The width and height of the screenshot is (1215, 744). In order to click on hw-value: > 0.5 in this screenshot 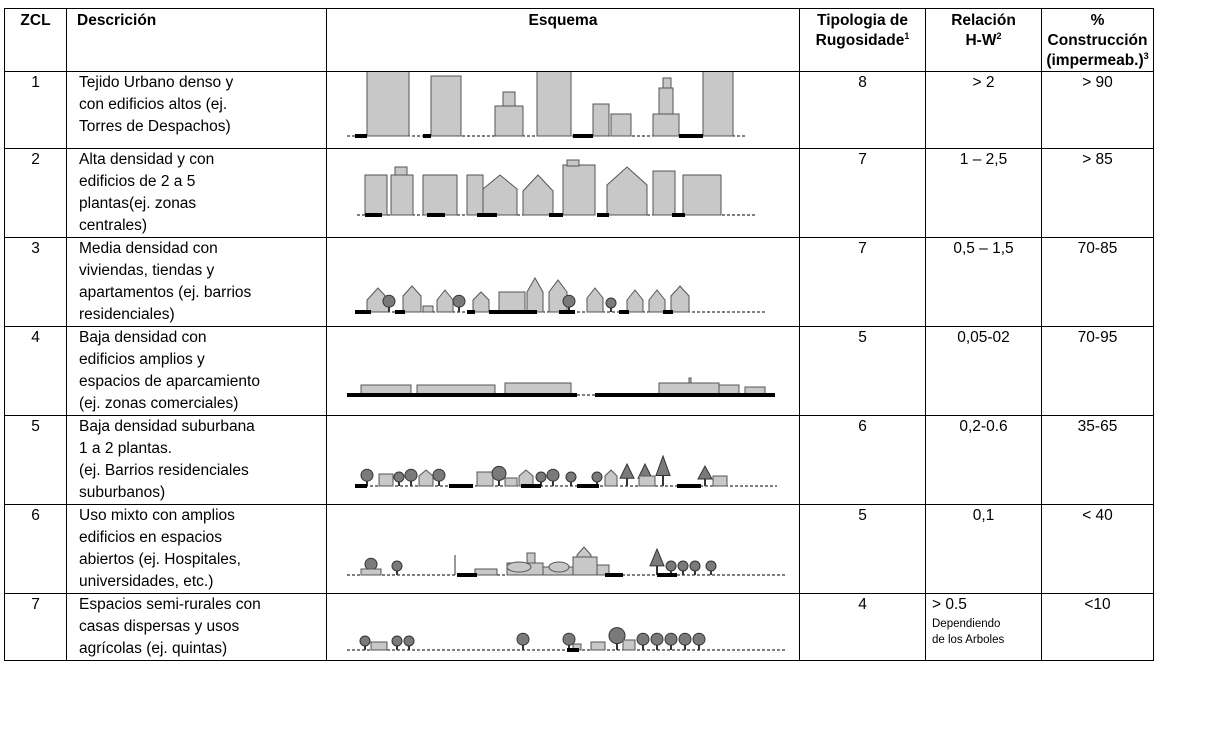, I will do `click(949, 604)`.